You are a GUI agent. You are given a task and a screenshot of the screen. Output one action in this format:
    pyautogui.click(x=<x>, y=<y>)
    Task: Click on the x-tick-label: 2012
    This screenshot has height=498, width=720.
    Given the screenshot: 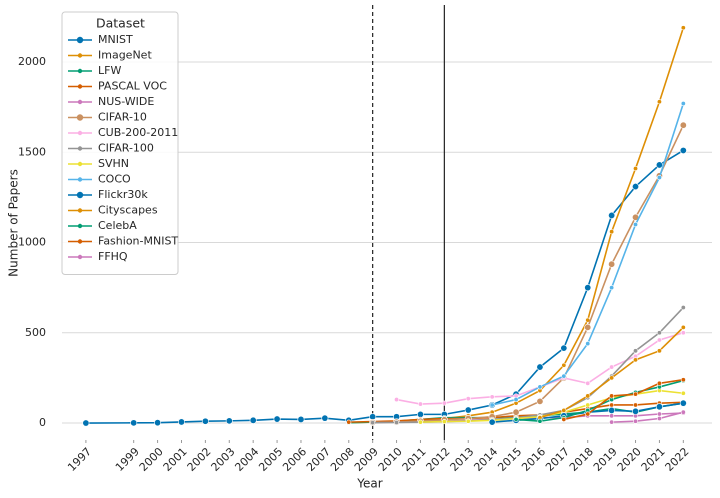 What is the action you would take?
    pyautogui.click(x=438, y=459)
    